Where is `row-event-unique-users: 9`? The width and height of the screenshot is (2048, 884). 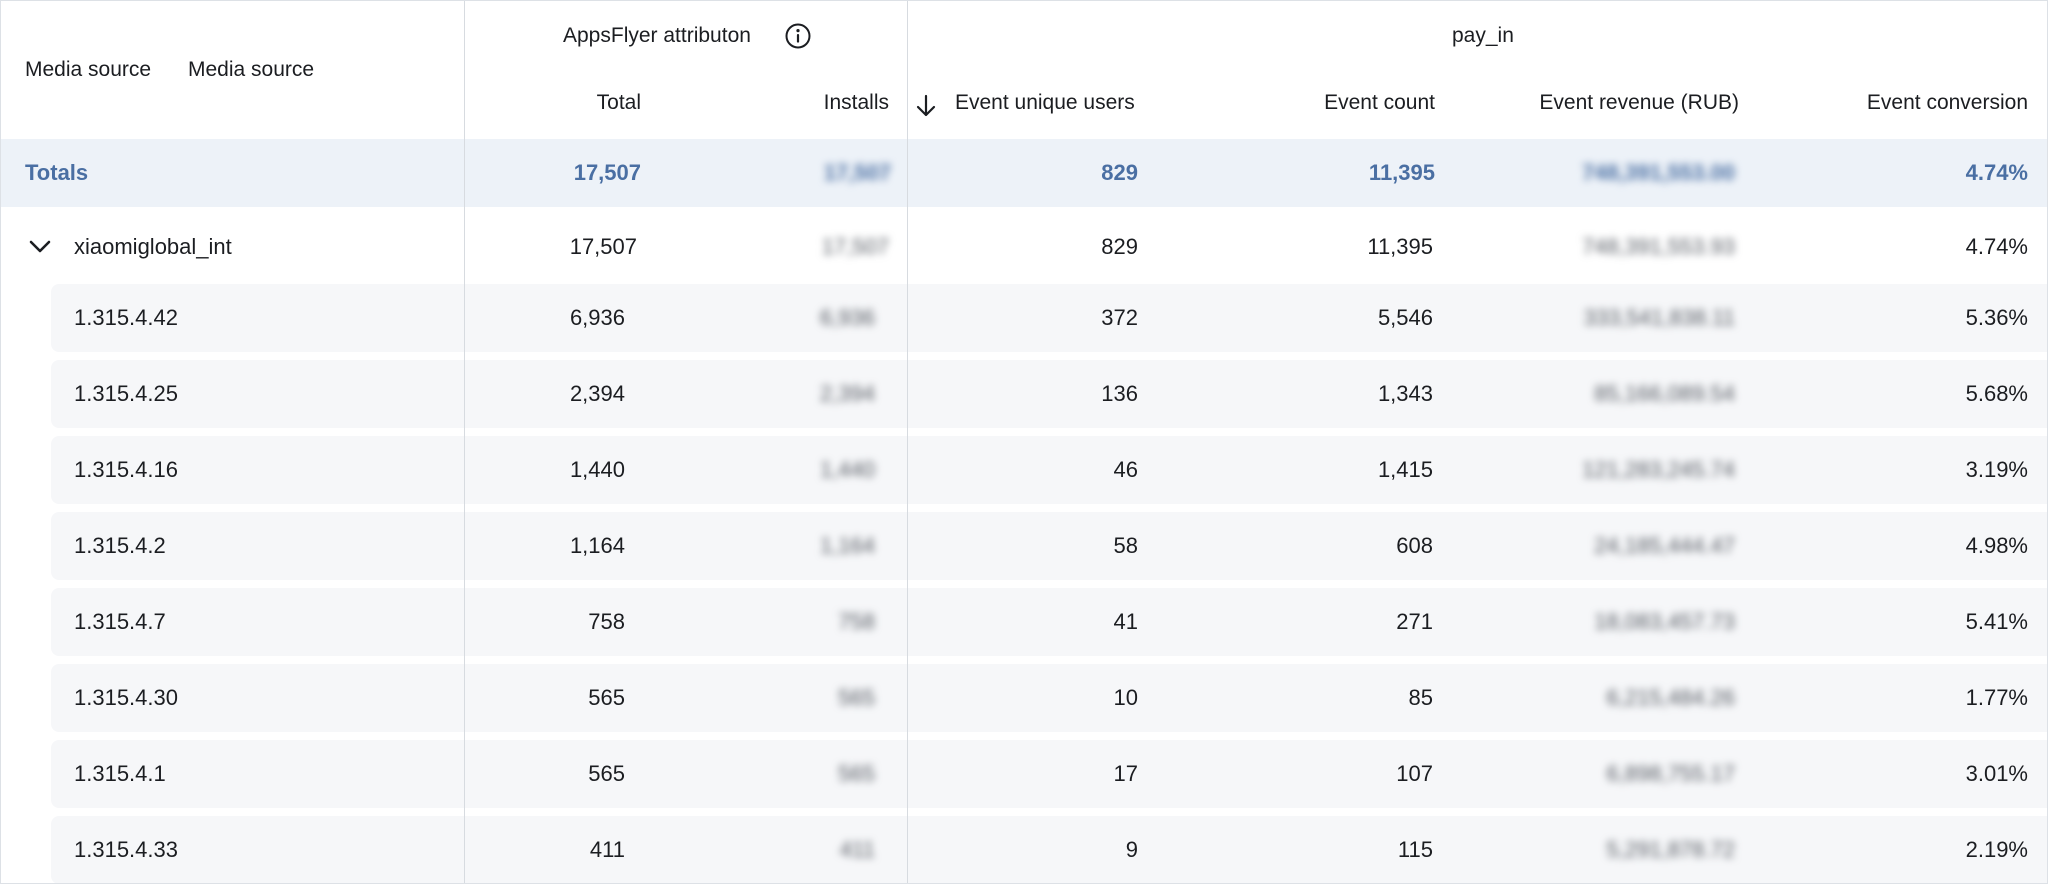
row-event-unique-users: 9 is located at coordinates (1131, 849).